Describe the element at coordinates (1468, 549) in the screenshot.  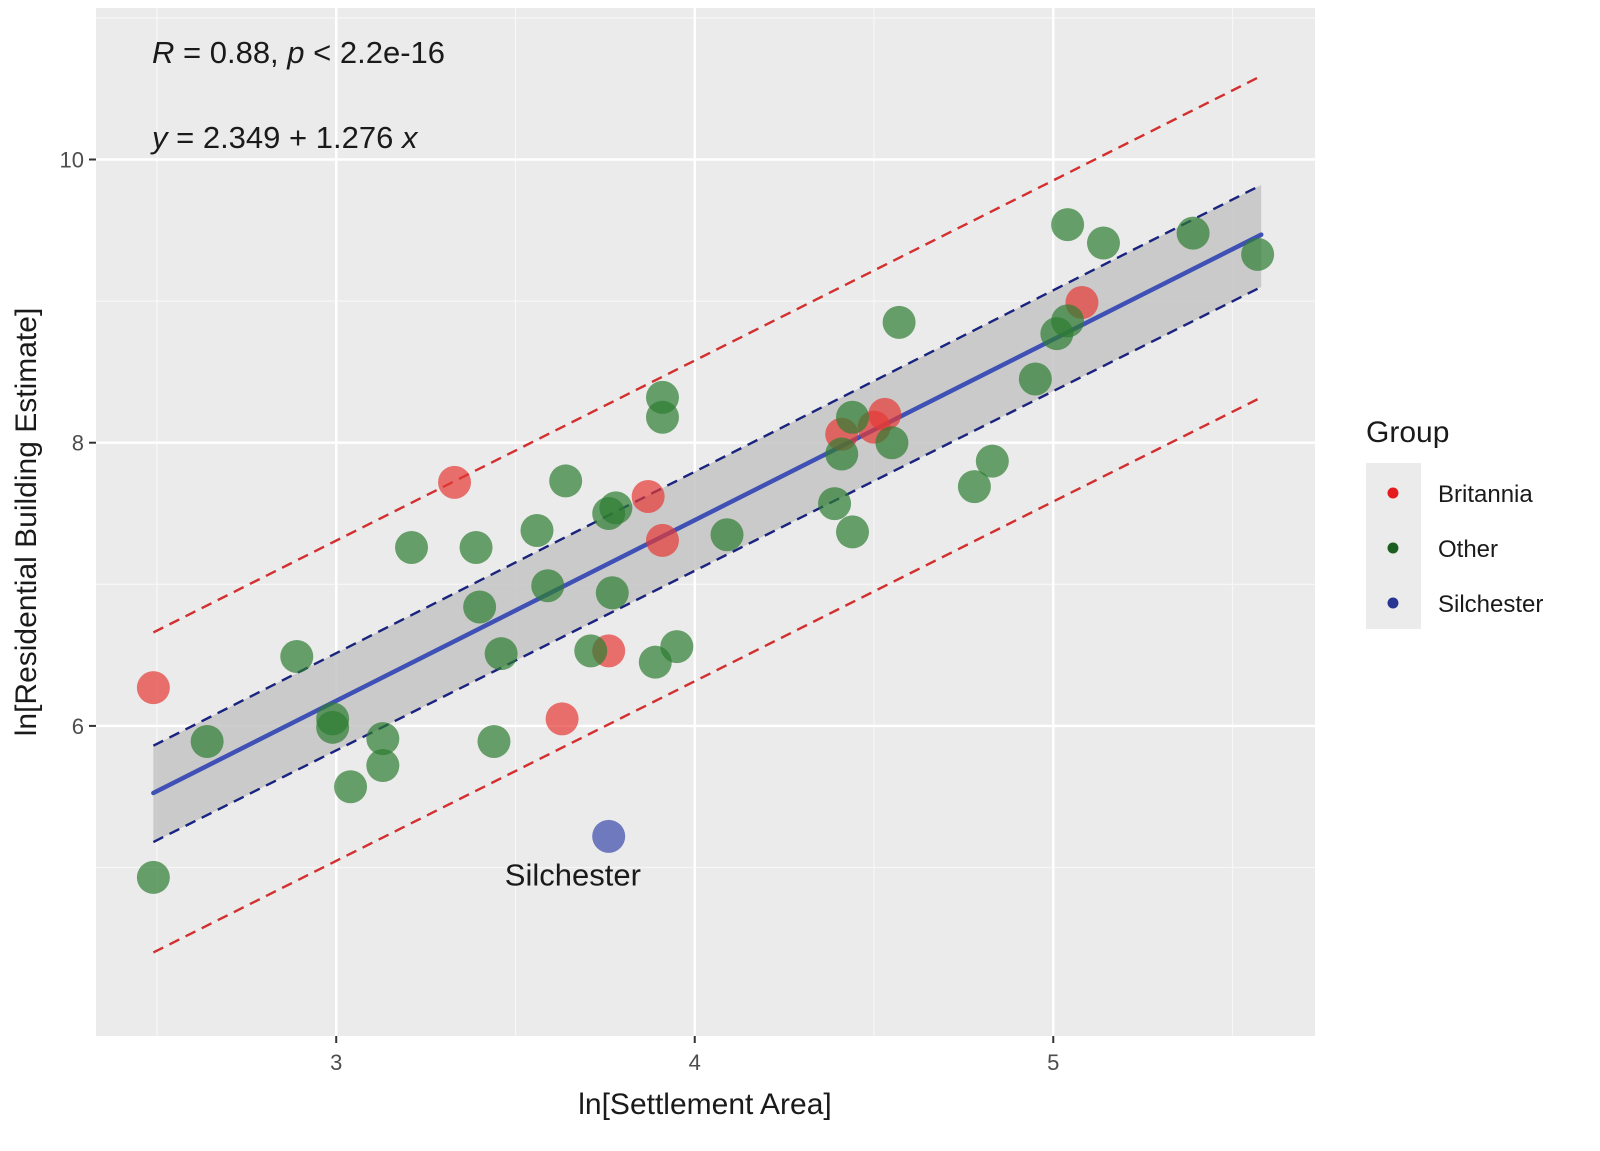
I see `other-legend-label: Other` at that location.